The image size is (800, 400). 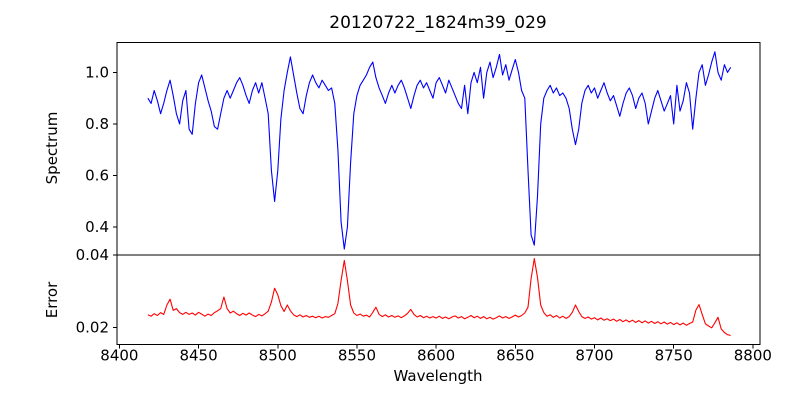 What do you see at coordinates (438, 376) in the screenshot?
I see `x-axis-label: Wavelength` at bounding box center [438, 376].